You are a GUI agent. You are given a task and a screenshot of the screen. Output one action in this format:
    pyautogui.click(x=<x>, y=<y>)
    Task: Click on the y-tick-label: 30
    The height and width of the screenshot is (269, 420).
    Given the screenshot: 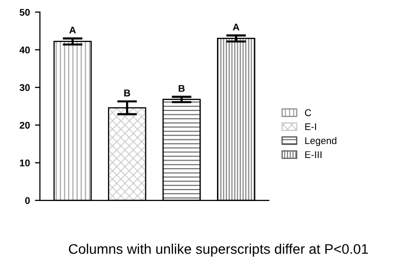 What is the action you would take?
    pyautogui.click(x=25, y=88)
    